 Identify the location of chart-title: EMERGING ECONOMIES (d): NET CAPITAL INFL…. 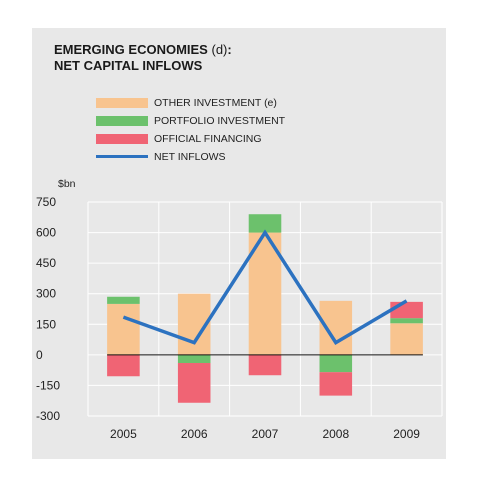
(143, 58).